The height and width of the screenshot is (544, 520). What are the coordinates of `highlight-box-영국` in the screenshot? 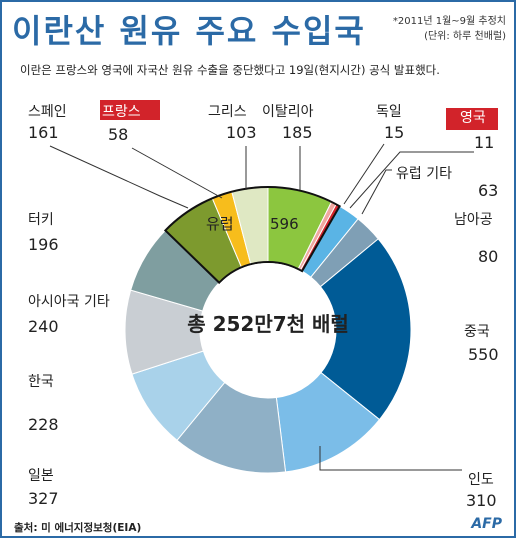 It's located at (472, 119).